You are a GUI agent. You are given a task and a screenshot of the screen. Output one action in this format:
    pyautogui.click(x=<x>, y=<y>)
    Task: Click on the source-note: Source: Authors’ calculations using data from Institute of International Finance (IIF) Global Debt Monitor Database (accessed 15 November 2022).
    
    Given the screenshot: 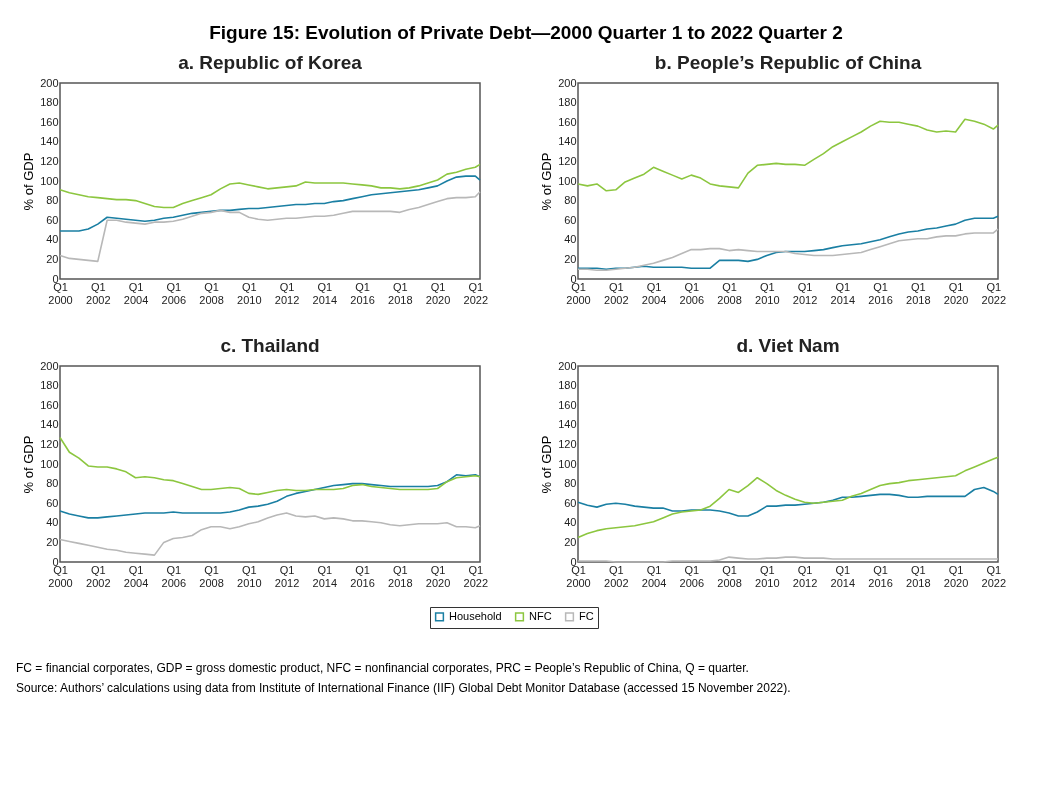 What is the action you would take?
    pyautogui.click(x=404, y=688)
    